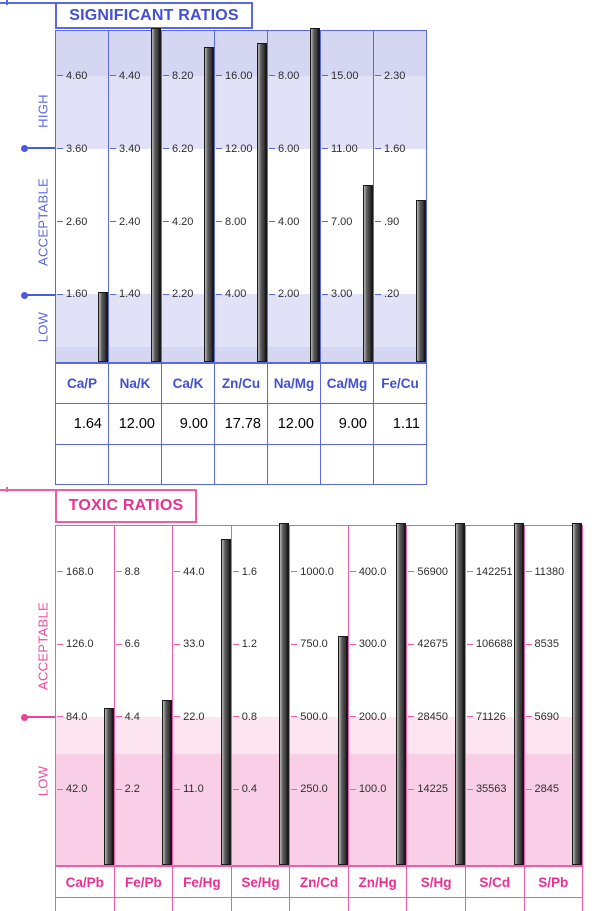 The height and width of the screenshot is (911, 609). Describe the element at coordinates (130, 221) in the screenshot. I see `tick-label: 2.40` at that location.